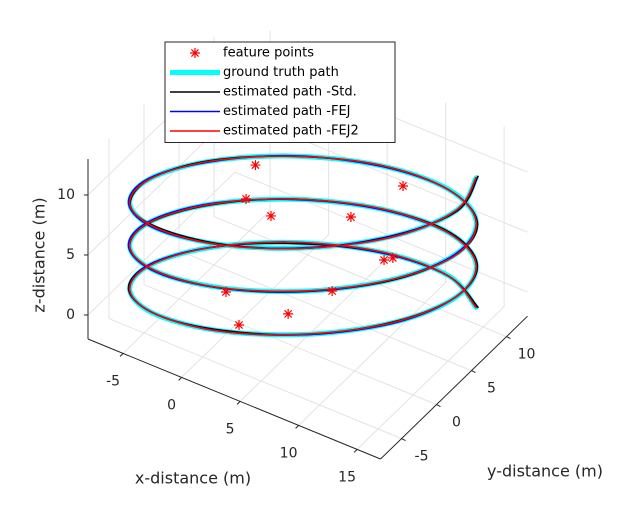  I want to click on legend-label: ground truth path, so click(281, 72).